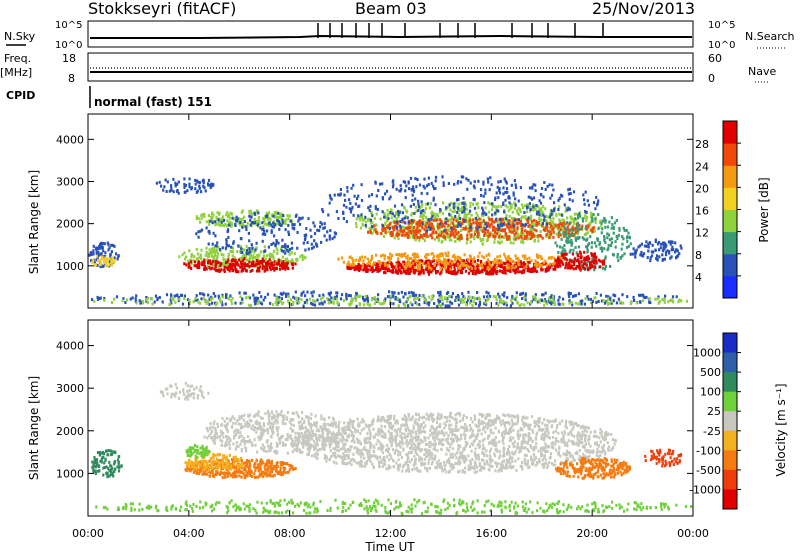 This screenshot has width=800, height=558. Describe the element at coordinates (437, 462) in the screenshot. I see `velocity-cell` at that location.